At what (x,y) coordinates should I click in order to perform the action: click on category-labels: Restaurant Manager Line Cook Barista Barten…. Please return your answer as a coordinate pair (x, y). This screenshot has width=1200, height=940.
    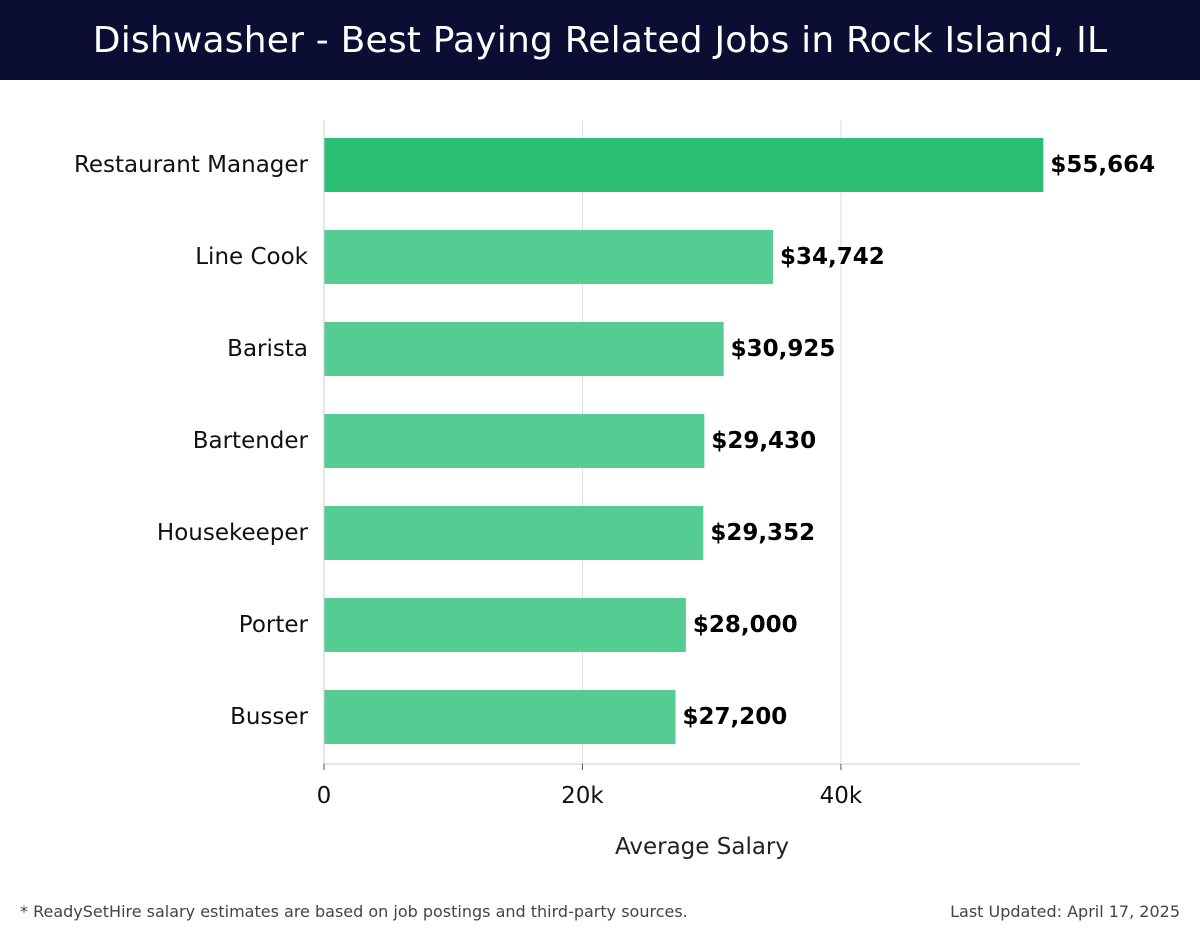
    Looking at the image, I should click on (191, 441).